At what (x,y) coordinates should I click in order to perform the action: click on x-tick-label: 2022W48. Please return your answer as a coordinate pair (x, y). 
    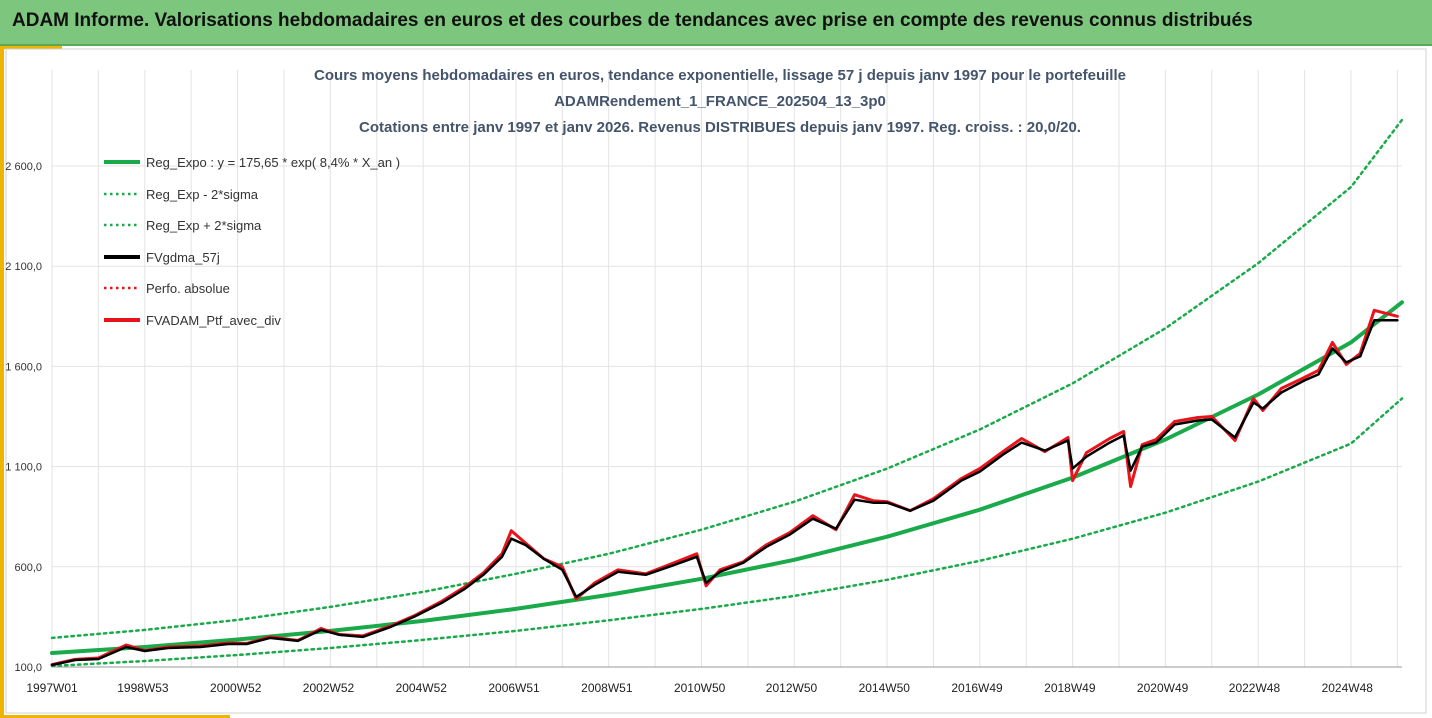
    Looking at the image, I should click on (1255, 688).